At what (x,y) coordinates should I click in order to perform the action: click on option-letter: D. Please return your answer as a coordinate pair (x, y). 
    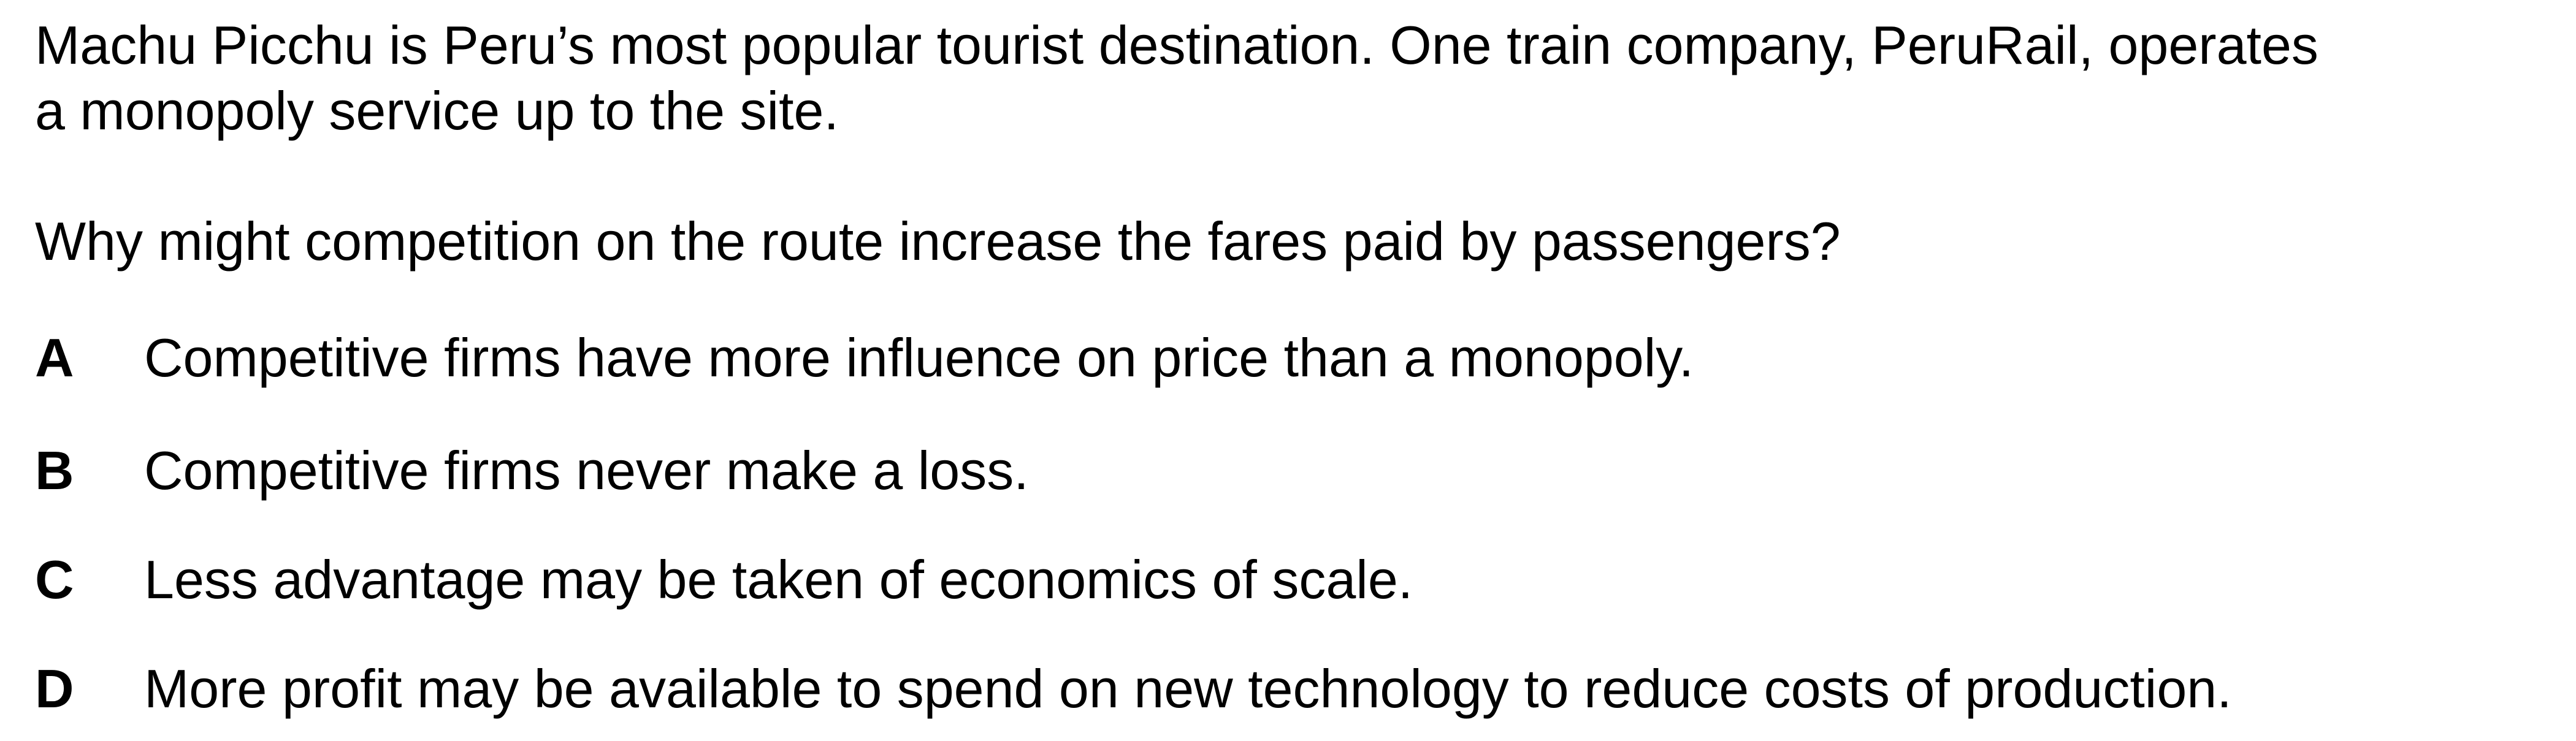
    Looking at the image, I should click on (54, 688).